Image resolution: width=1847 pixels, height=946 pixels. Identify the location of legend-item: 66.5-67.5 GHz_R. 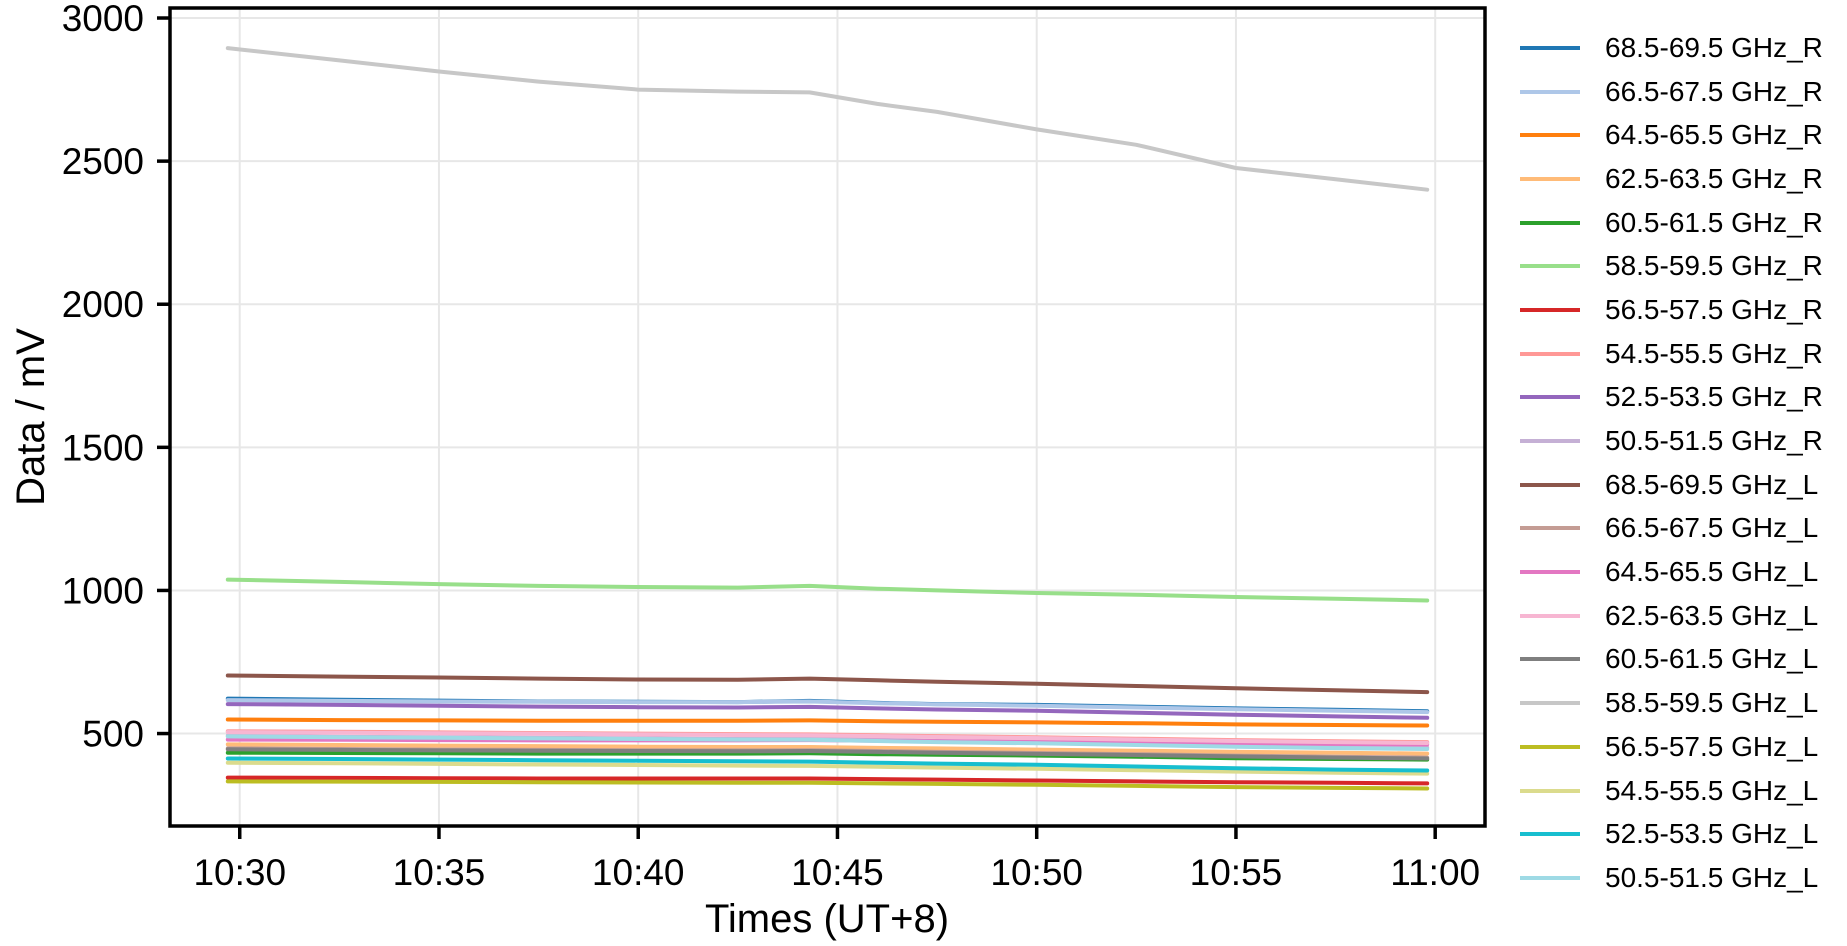
(1676, 92).